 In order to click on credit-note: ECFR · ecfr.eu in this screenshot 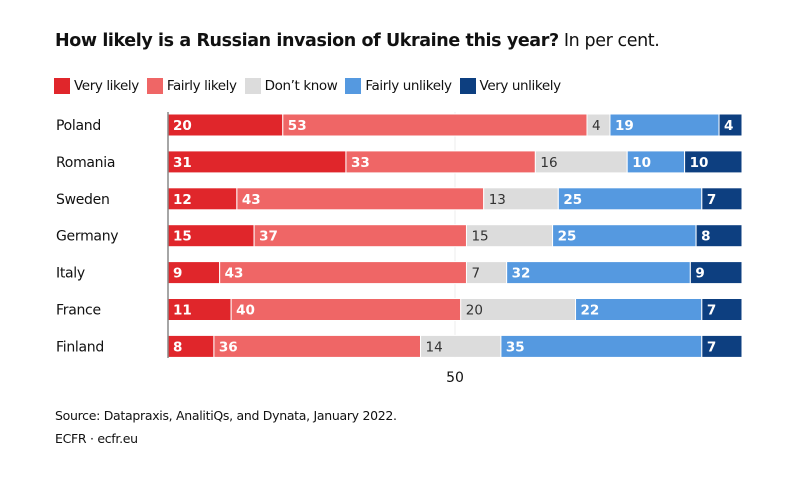, I will do `click(96, 438)`.